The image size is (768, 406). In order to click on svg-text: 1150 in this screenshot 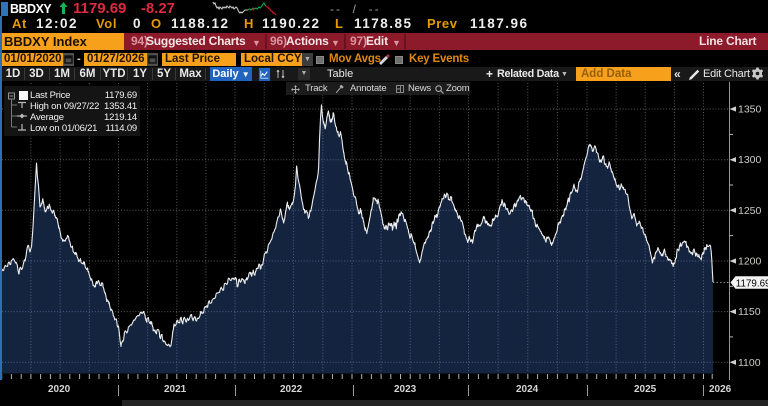, I will do `click(749, 312)`.